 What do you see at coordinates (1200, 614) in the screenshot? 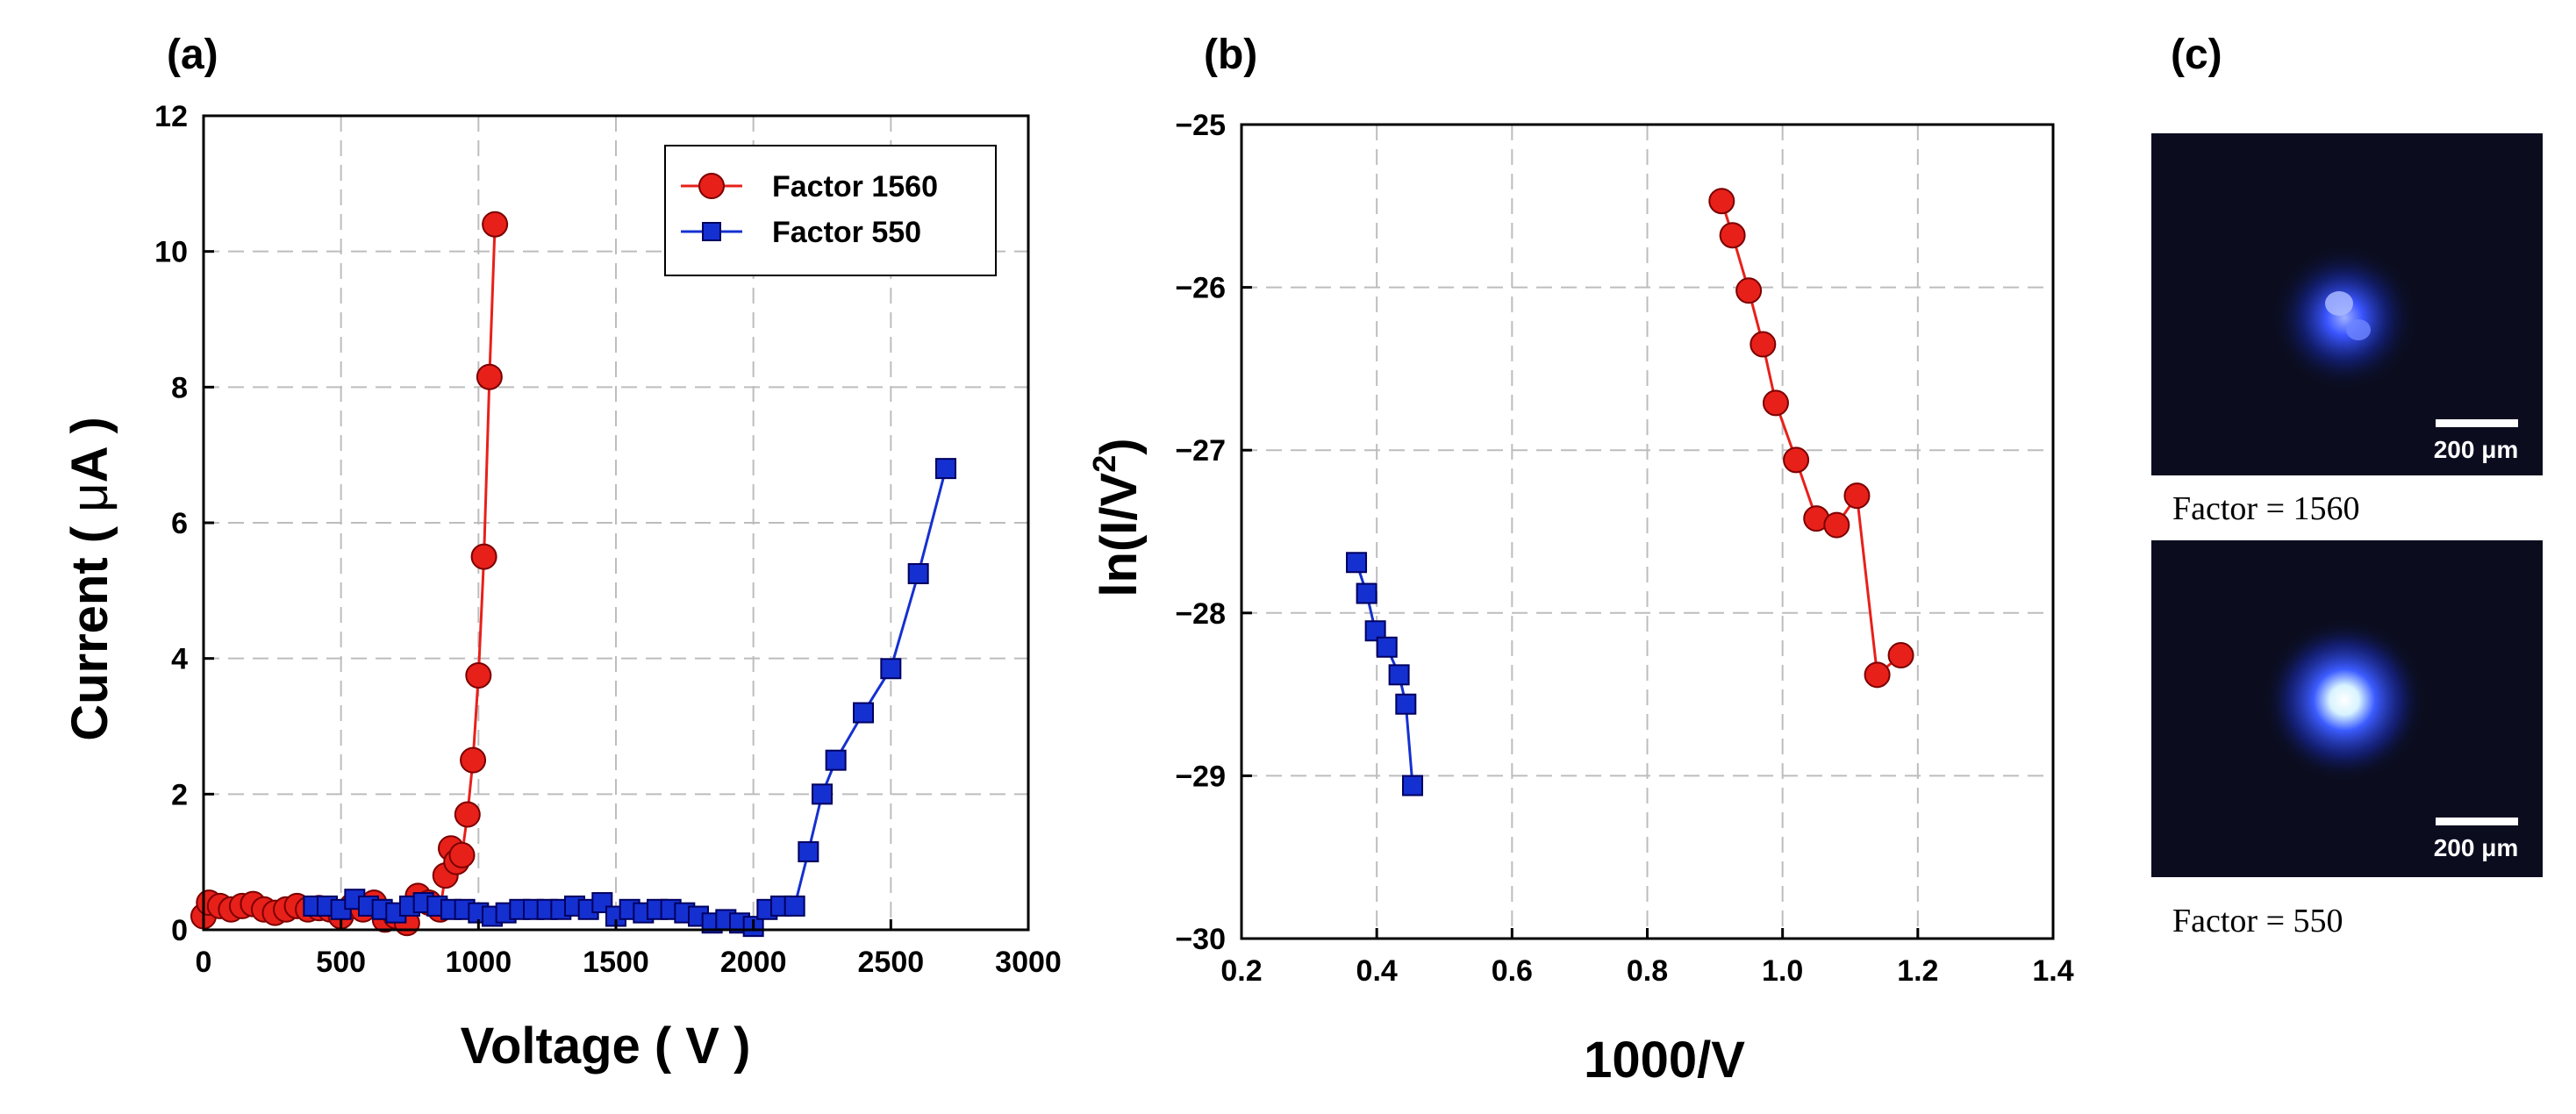
I see `y-tick-label: −28` at bounding box center [1200, 614].